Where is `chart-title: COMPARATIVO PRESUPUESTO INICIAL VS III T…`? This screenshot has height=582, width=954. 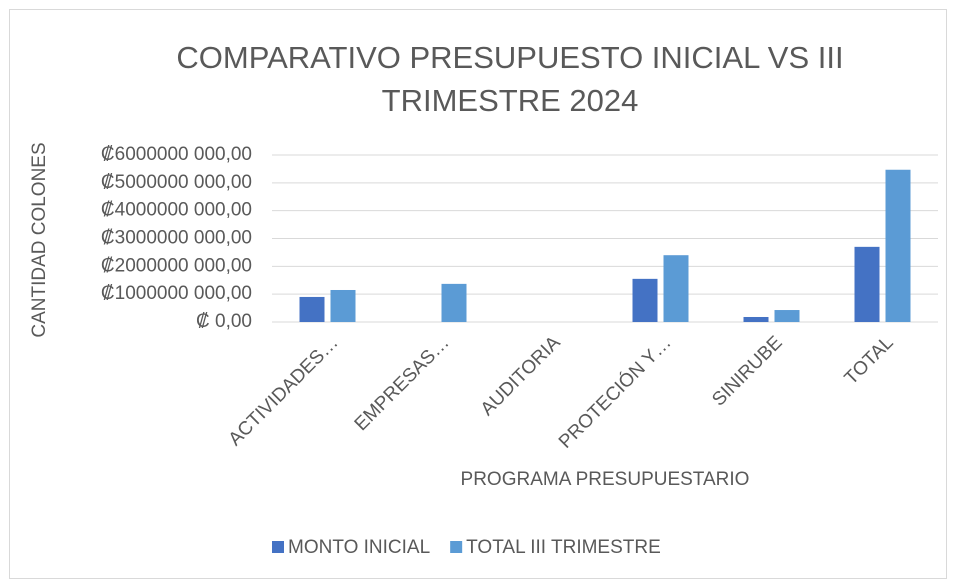
chart-title: COMPARATIVO PRESUPUESTO INICIAL VS III T… is located at coordinates (510, 79).